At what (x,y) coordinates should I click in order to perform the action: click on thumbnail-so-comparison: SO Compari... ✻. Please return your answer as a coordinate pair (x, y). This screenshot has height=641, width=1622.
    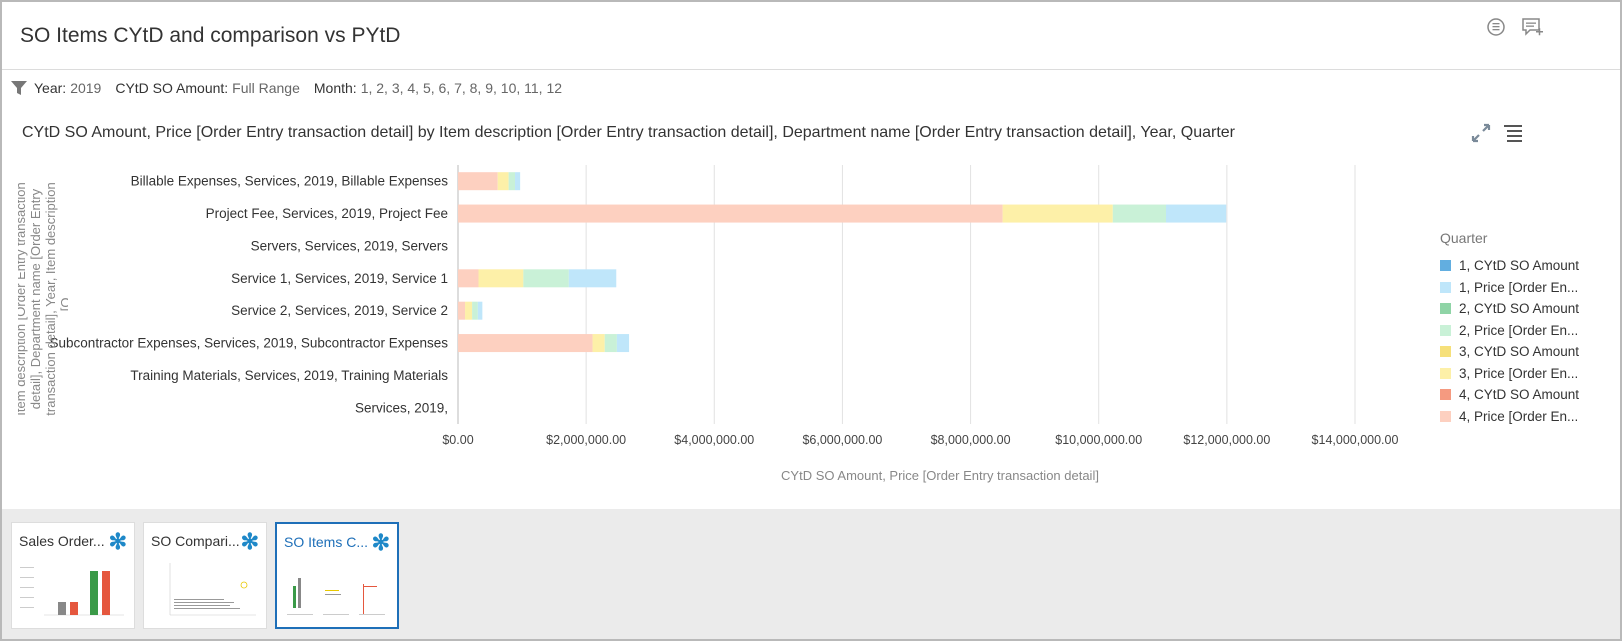
    Looking at the image, I should click on (205, 575).